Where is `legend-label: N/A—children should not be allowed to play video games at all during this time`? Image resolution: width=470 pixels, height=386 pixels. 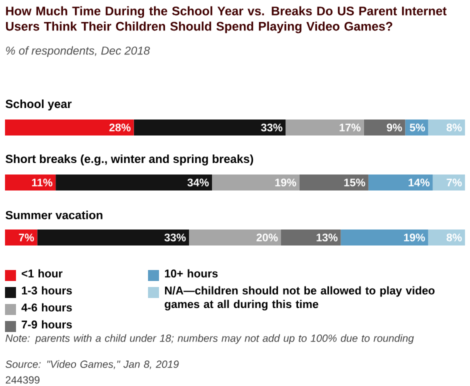
legend-label: N/A—children should not be allowed to play video games at all during this time is located at coordinates (299, 298).